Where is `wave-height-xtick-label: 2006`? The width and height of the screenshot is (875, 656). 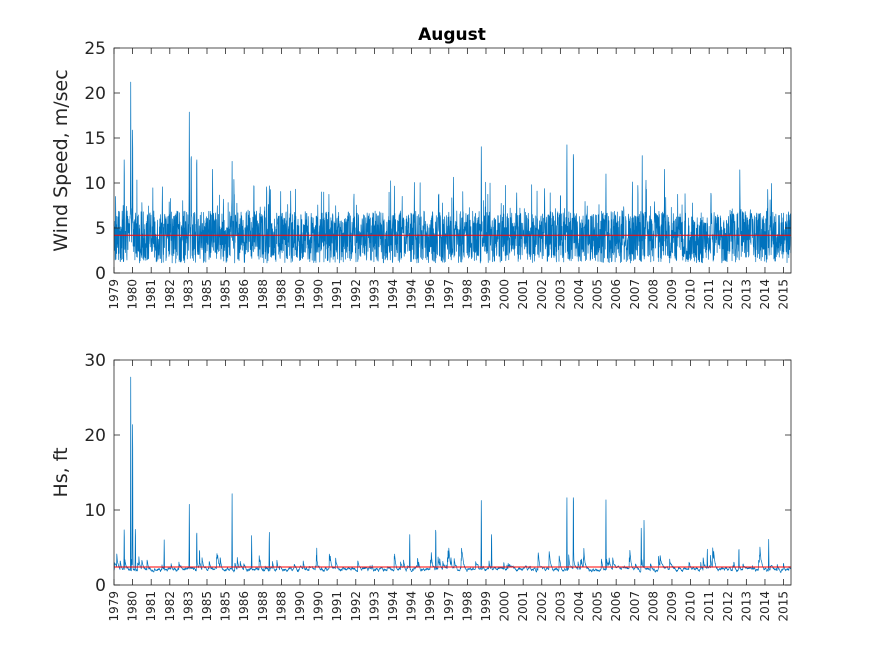 wave-height-xtick-label: 2006 is located at coordinates (616, 606).